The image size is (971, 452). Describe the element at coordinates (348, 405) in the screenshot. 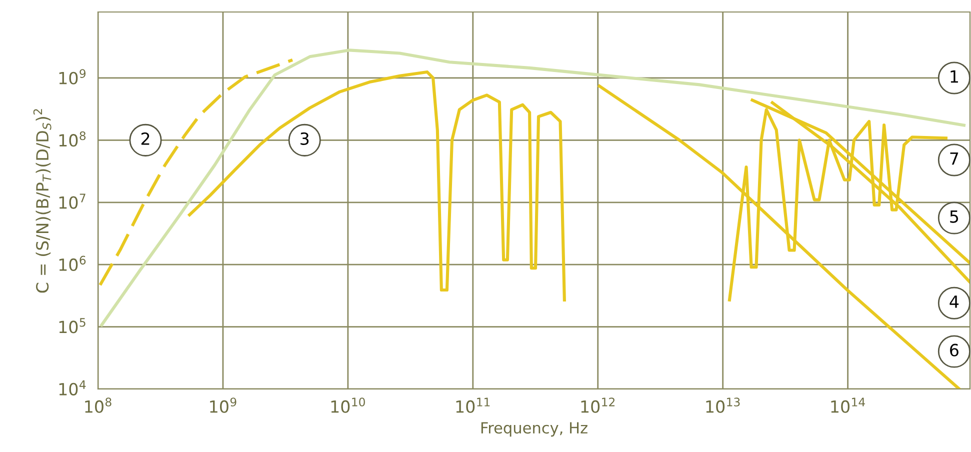

I see `x-tick-label: 10$^{10}$` at that location.